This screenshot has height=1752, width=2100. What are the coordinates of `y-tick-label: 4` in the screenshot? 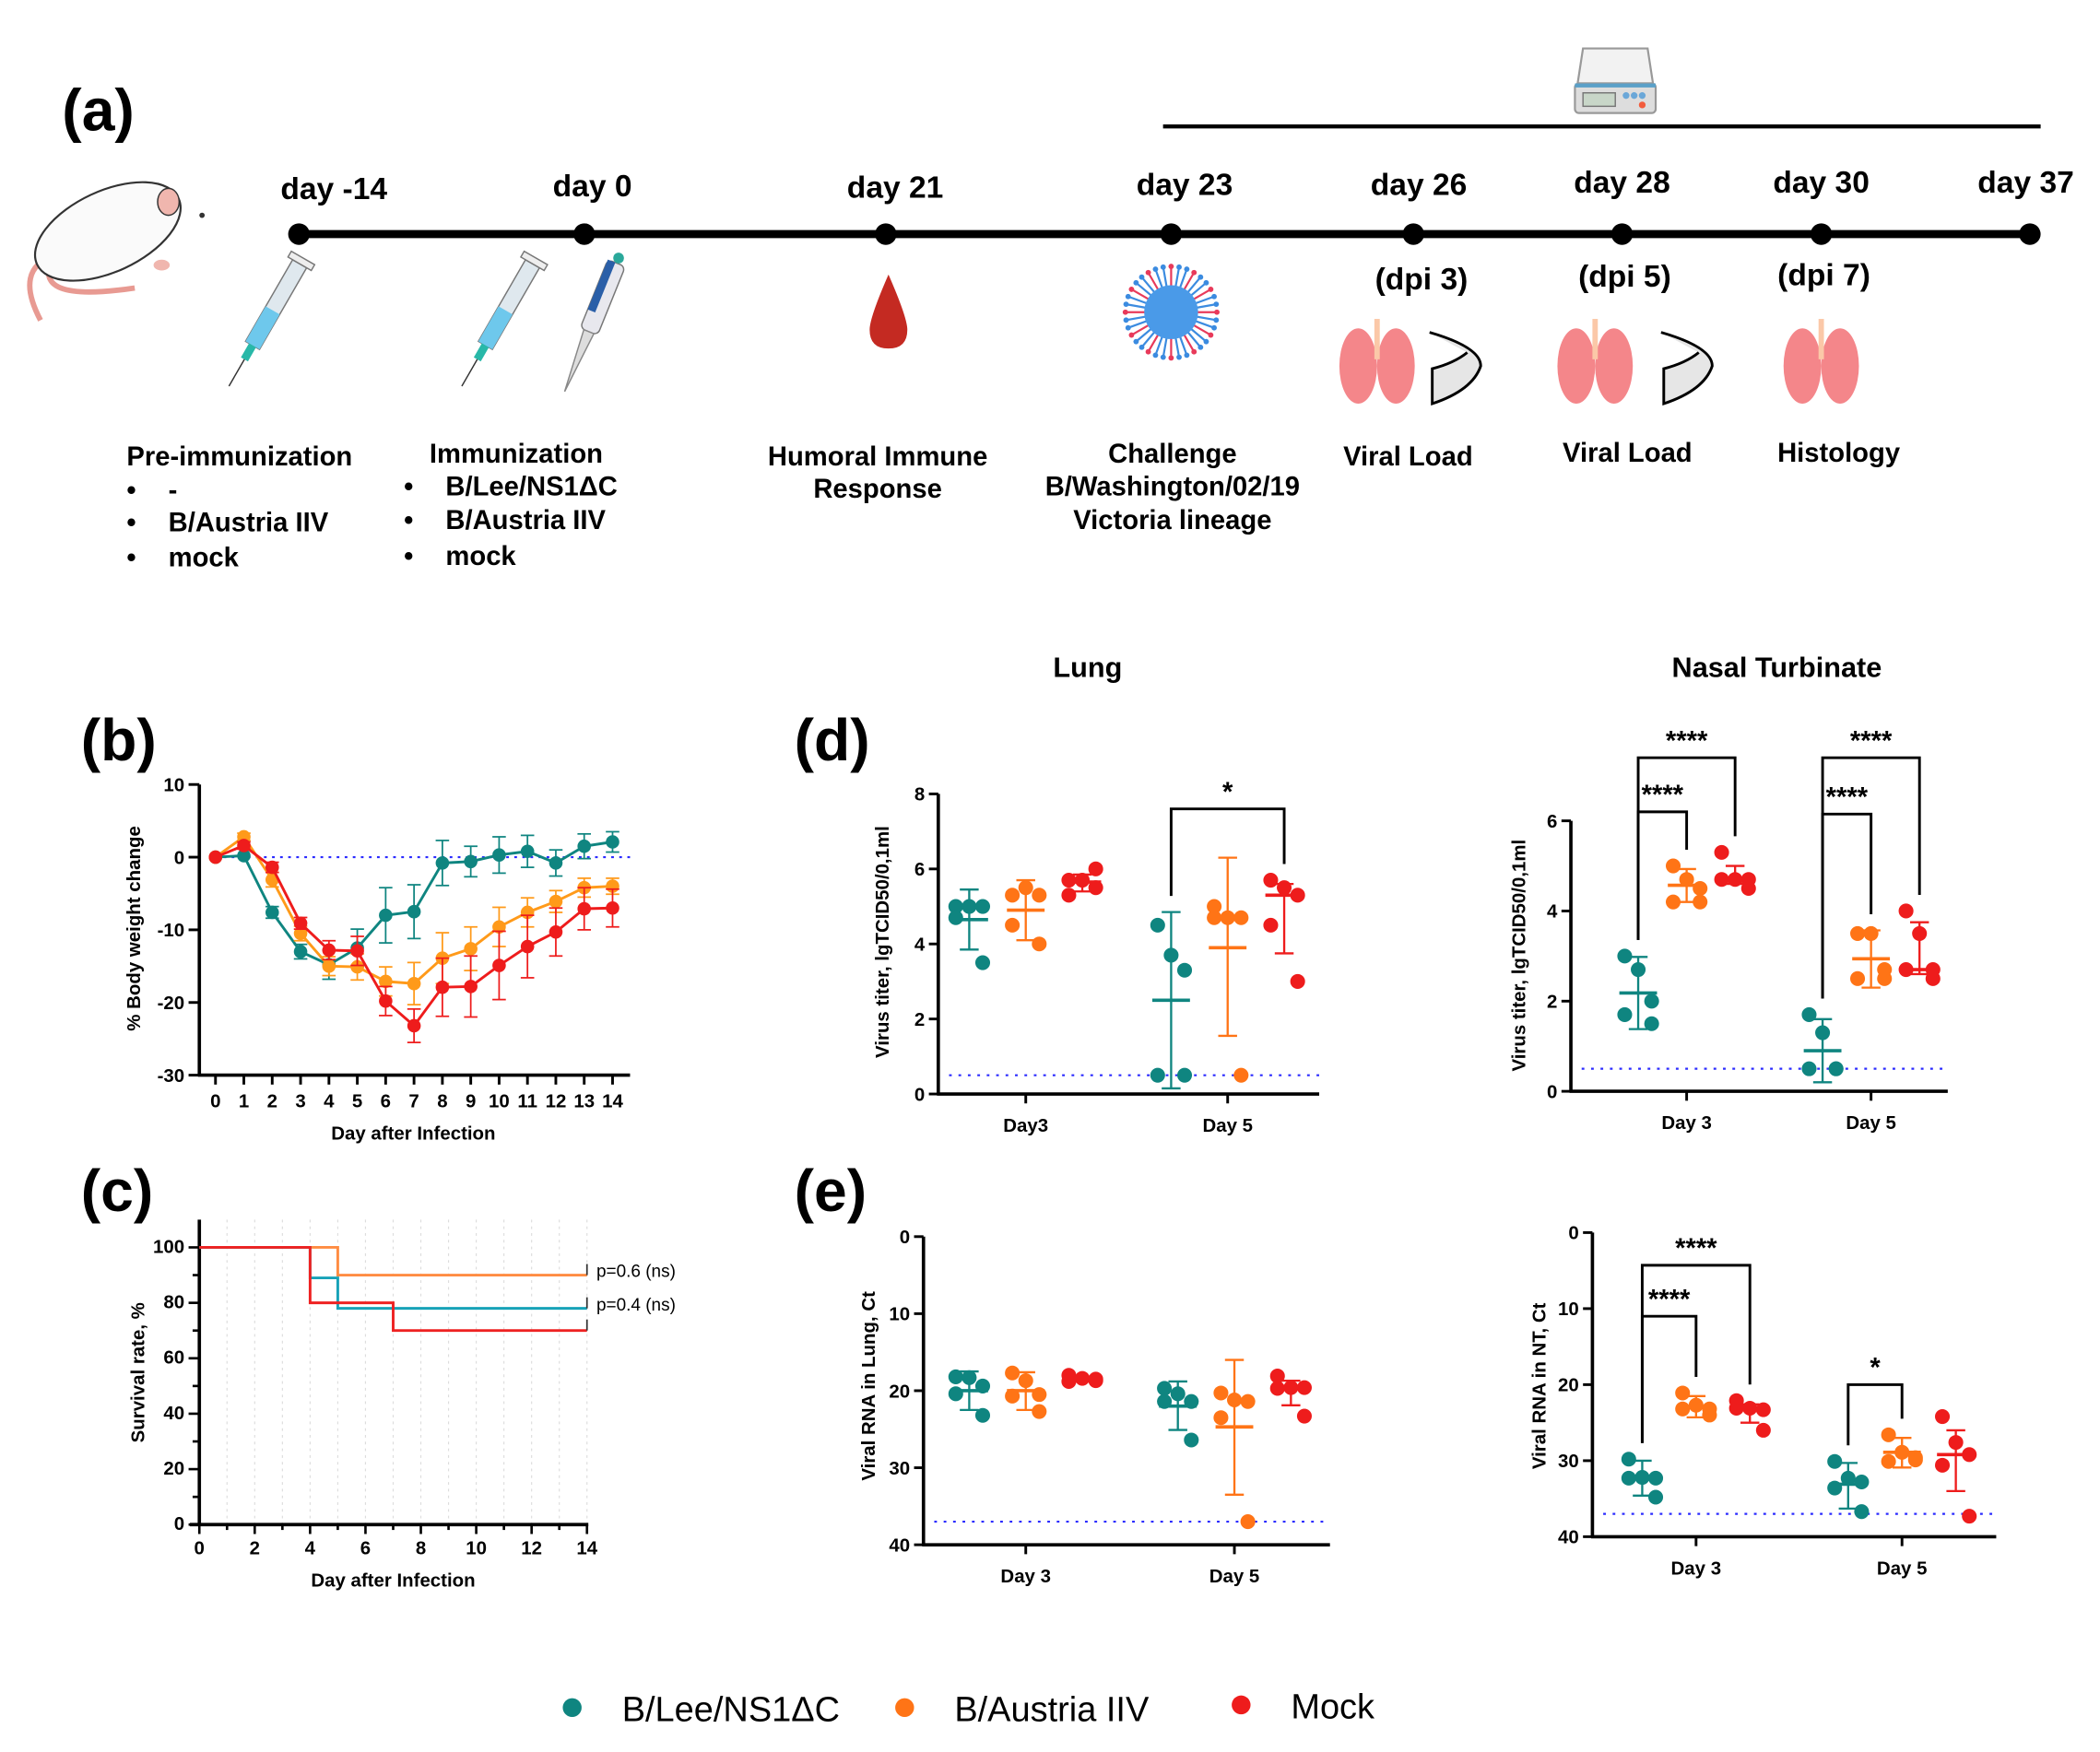 It's located at (1552, 912).